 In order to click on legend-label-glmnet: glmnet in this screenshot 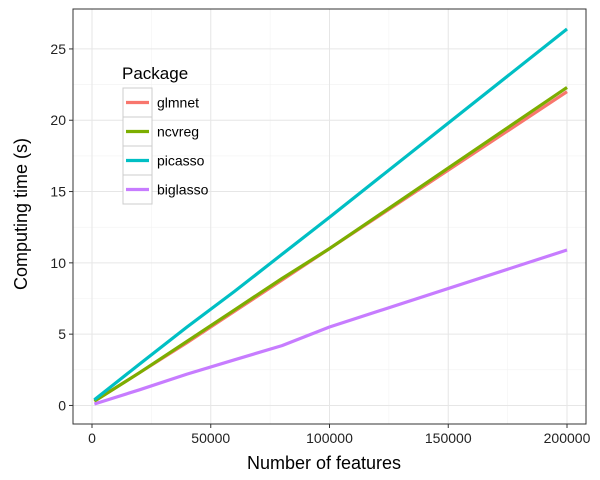, I will do `click(178, 103)`.